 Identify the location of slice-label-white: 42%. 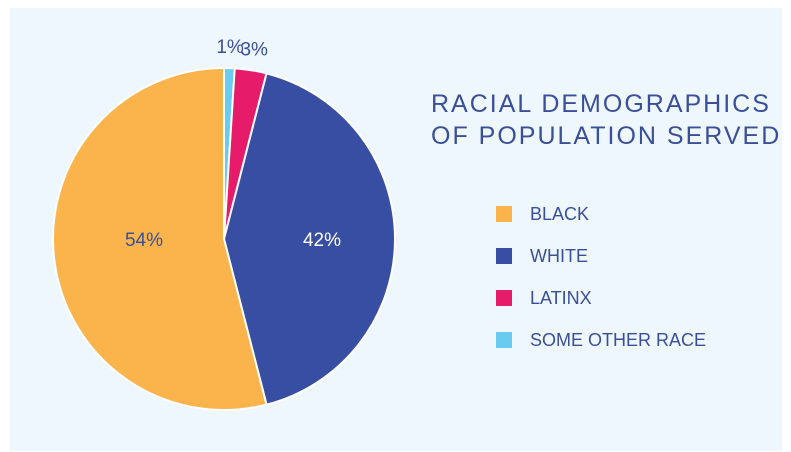
(322, 240).